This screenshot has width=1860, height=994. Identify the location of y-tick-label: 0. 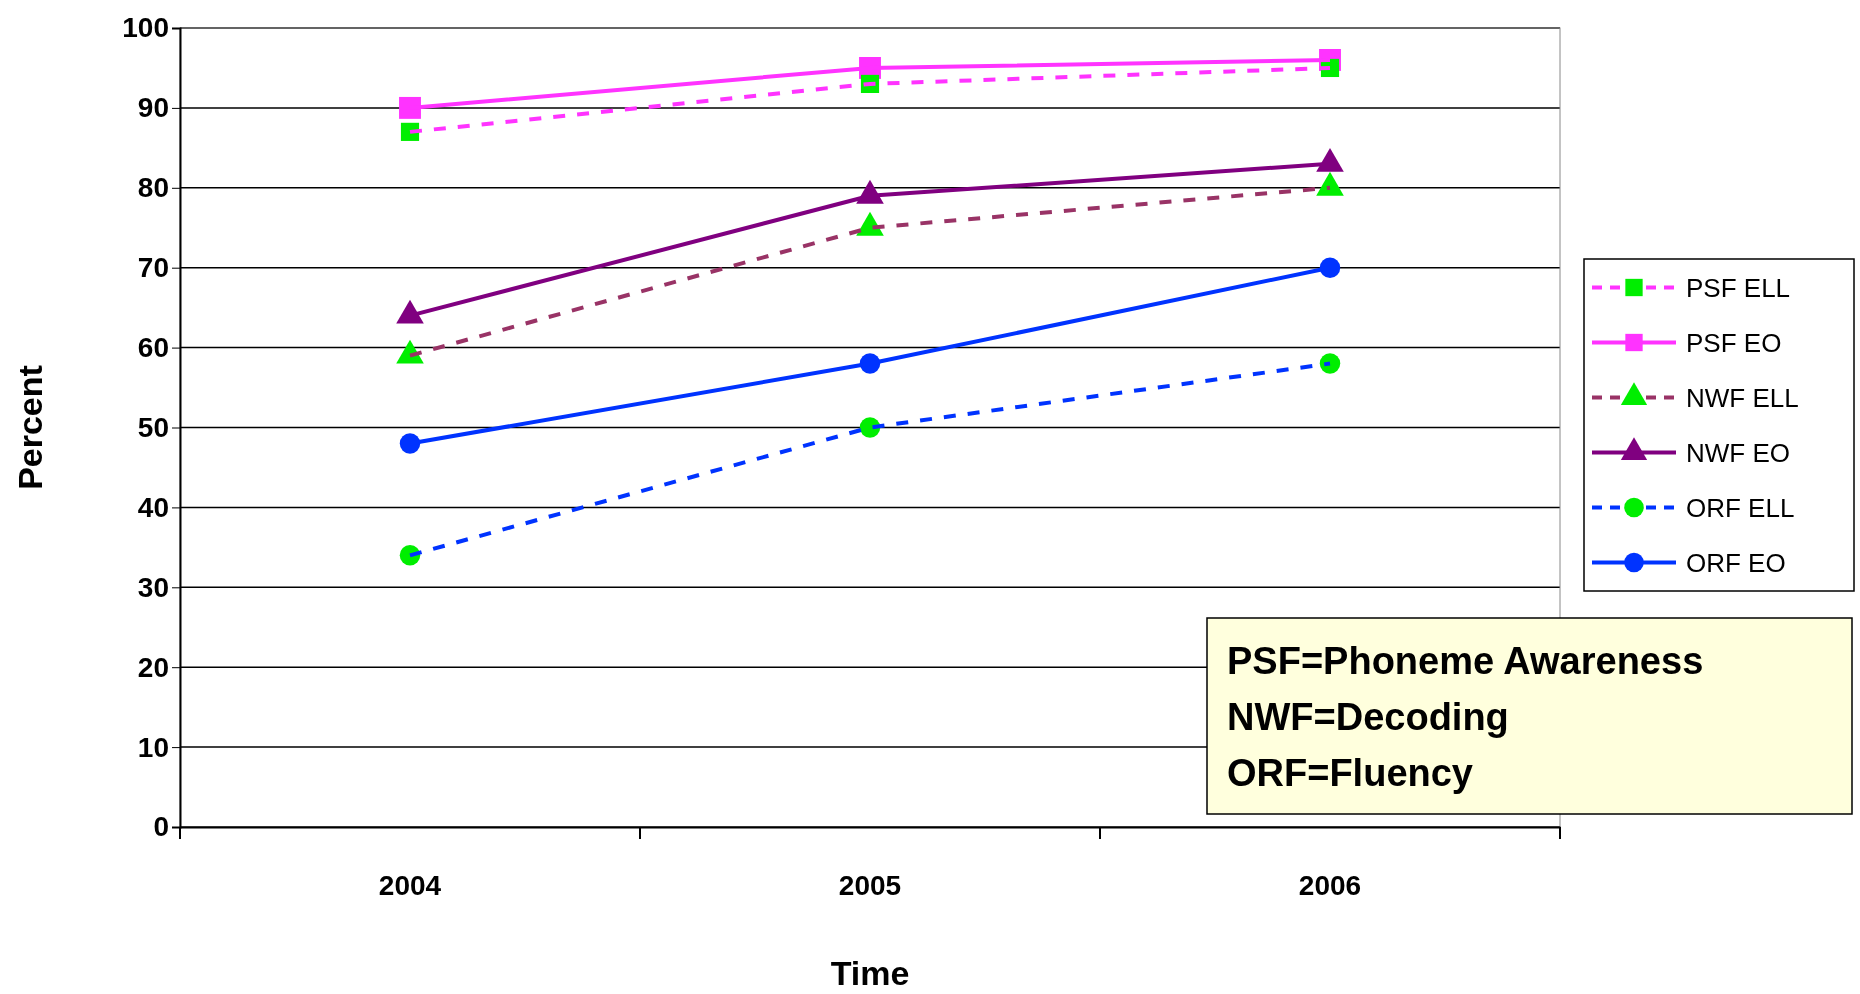
(161, 827).